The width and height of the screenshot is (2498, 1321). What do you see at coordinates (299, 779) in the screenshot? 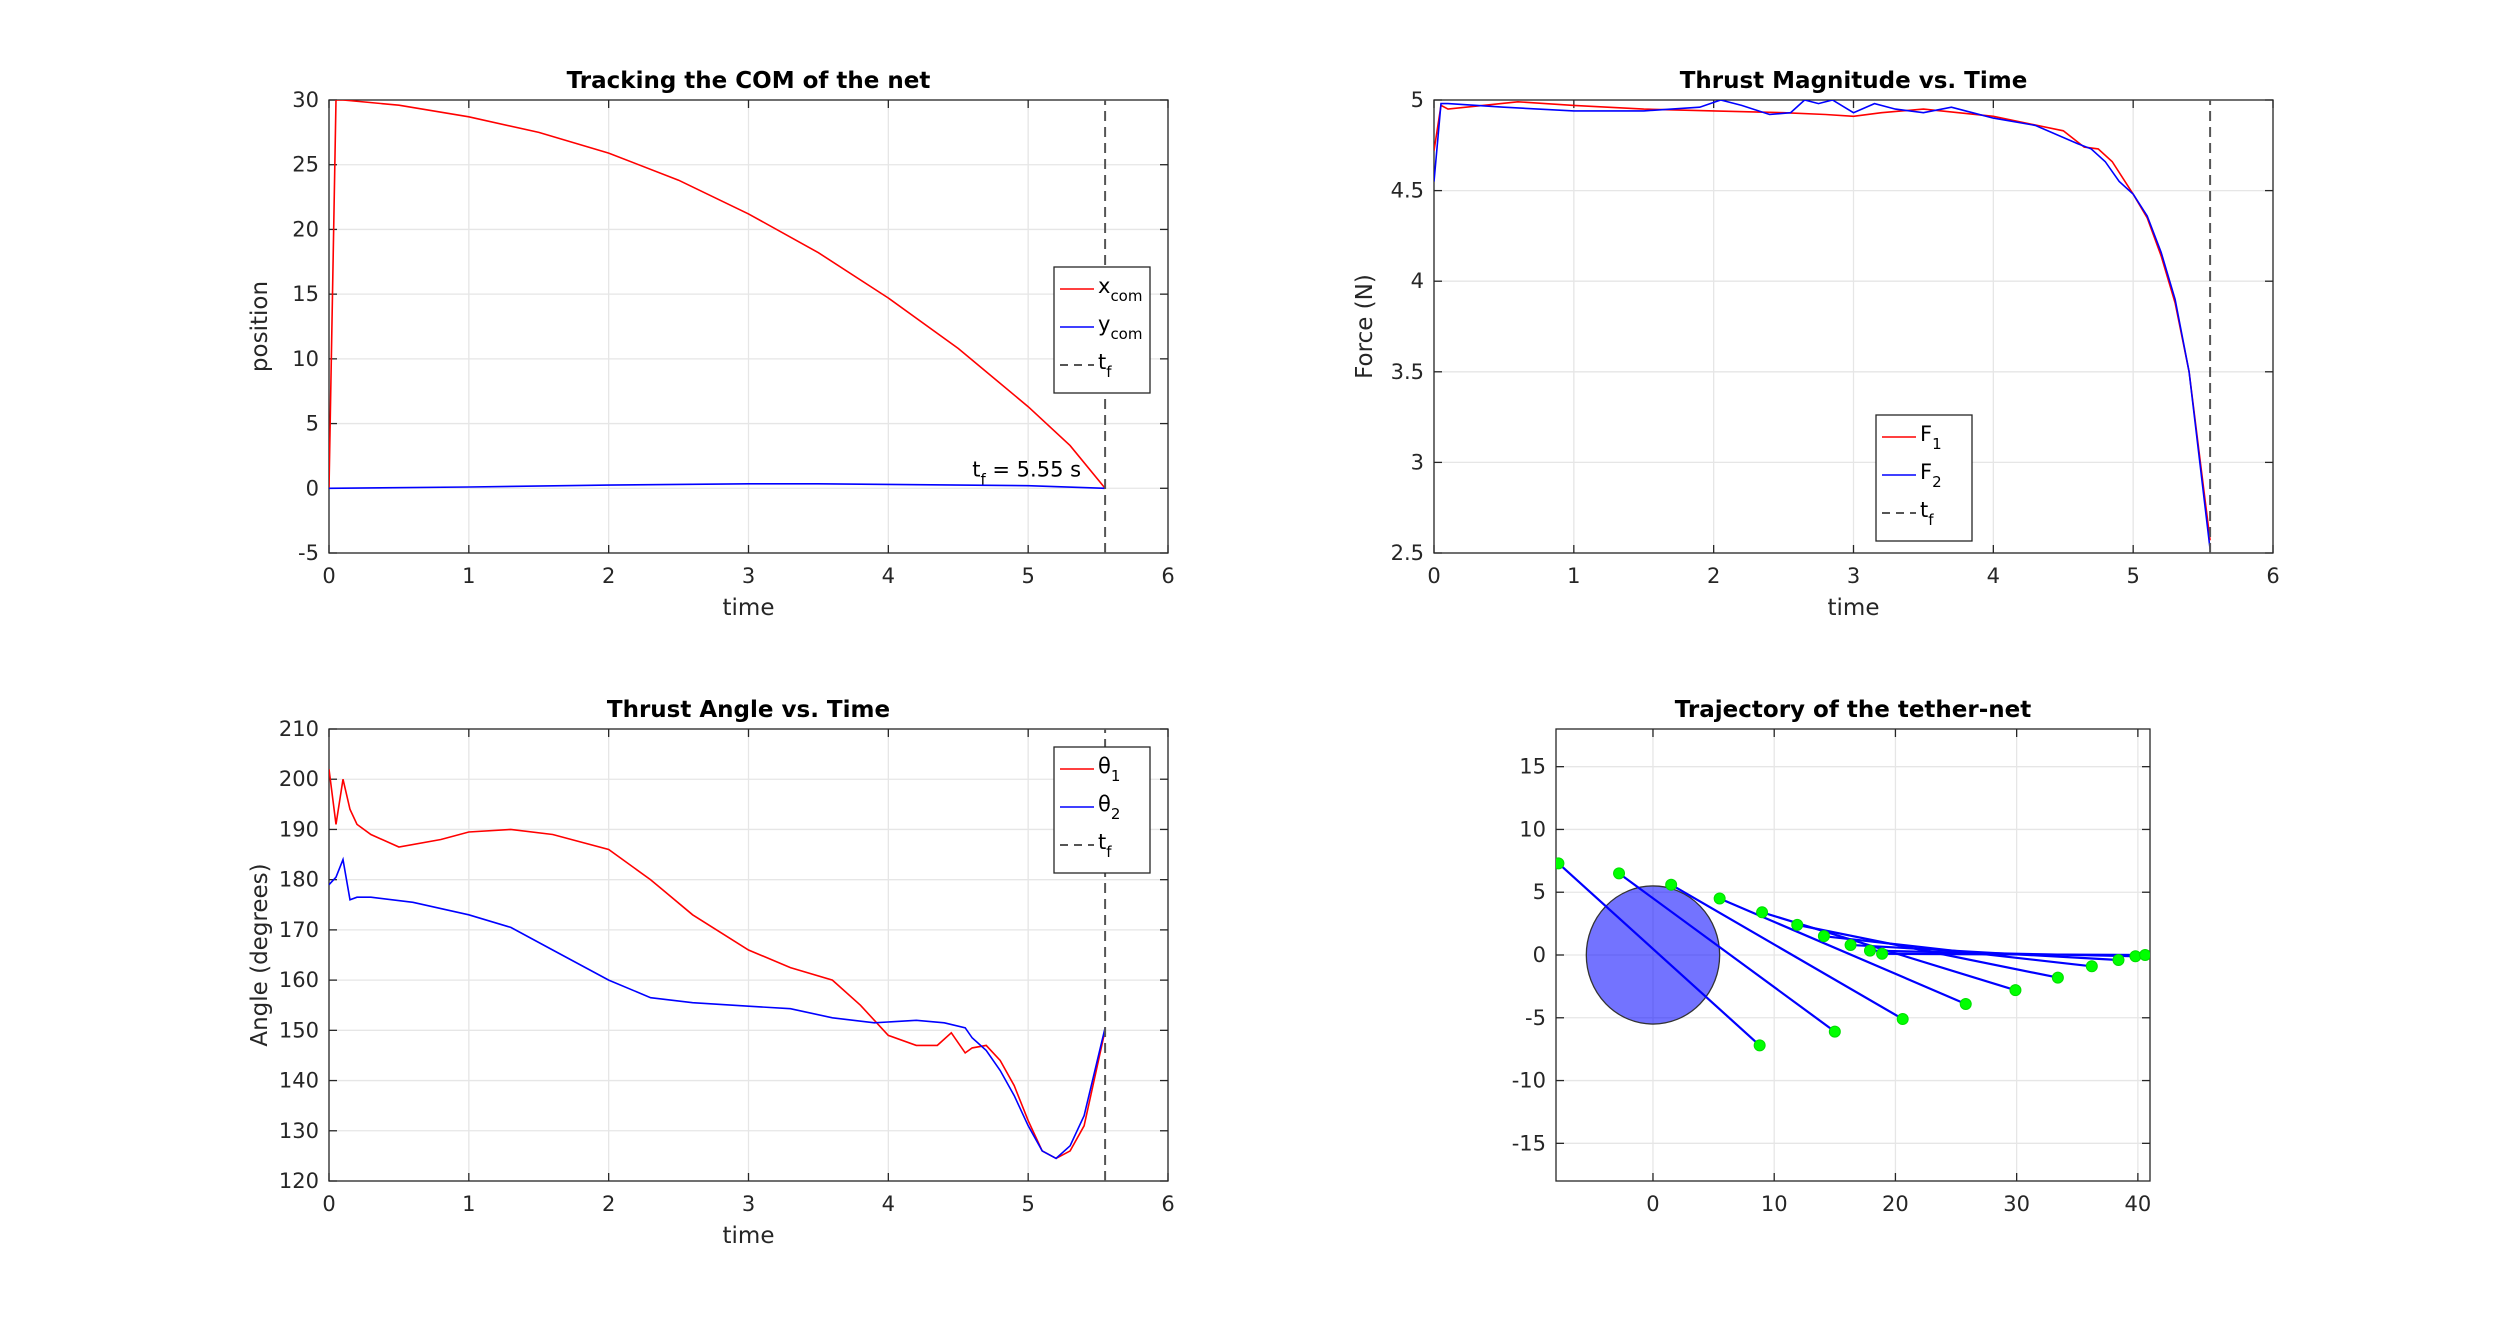
I see `y-tick-label: 200` at bounding box center [299, 779].